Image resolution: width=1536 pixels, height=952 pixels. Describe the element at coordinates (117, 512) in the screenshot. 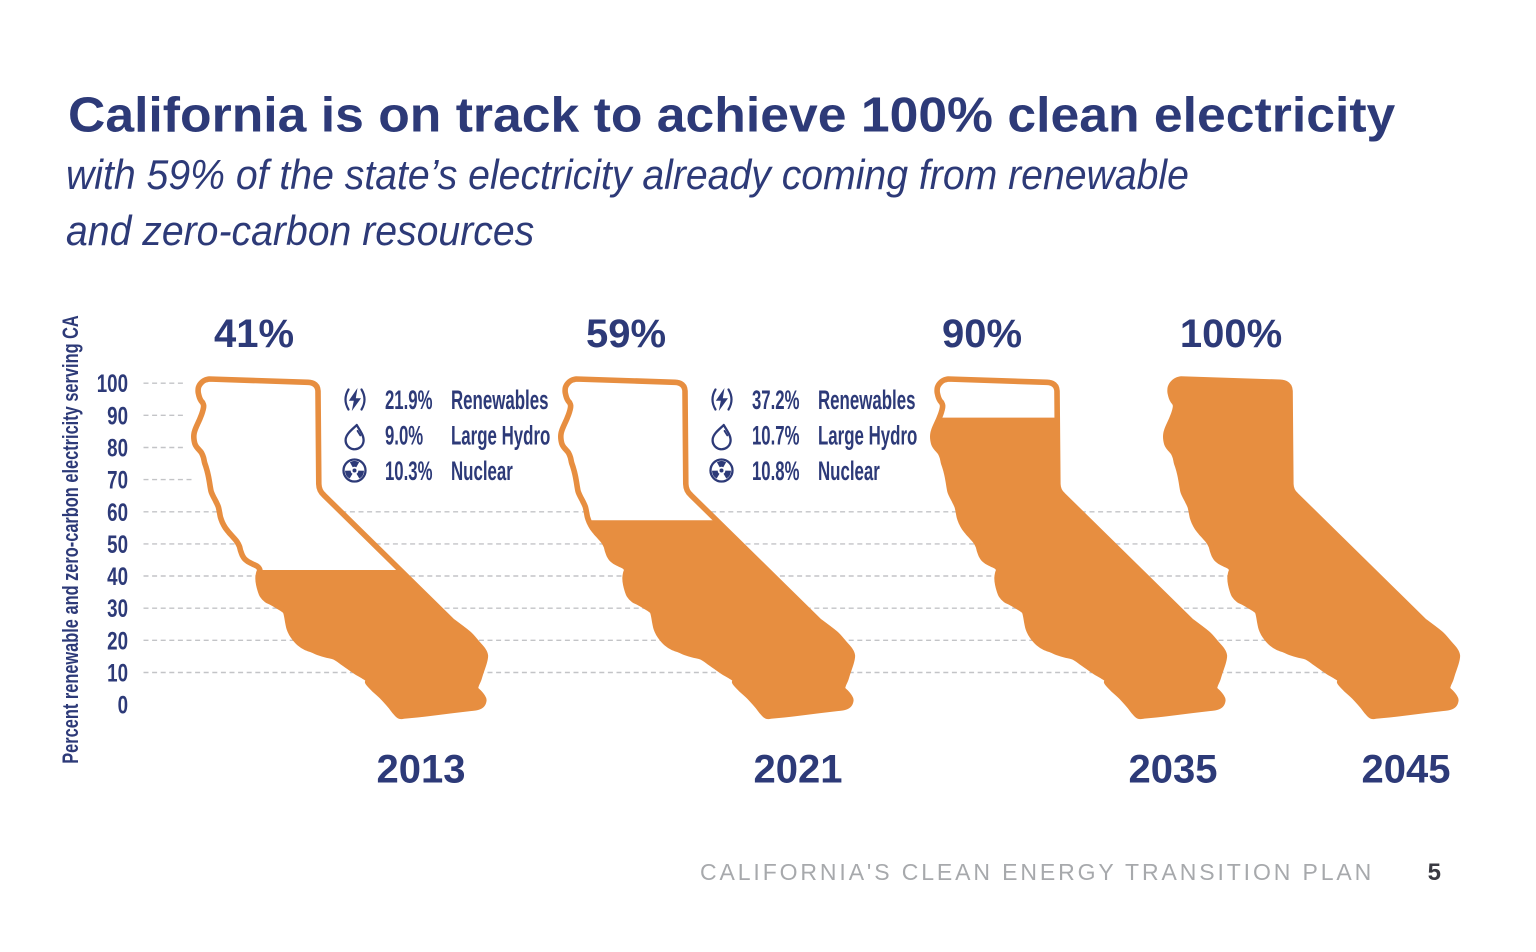

I see `svg-text: 60` at that location.